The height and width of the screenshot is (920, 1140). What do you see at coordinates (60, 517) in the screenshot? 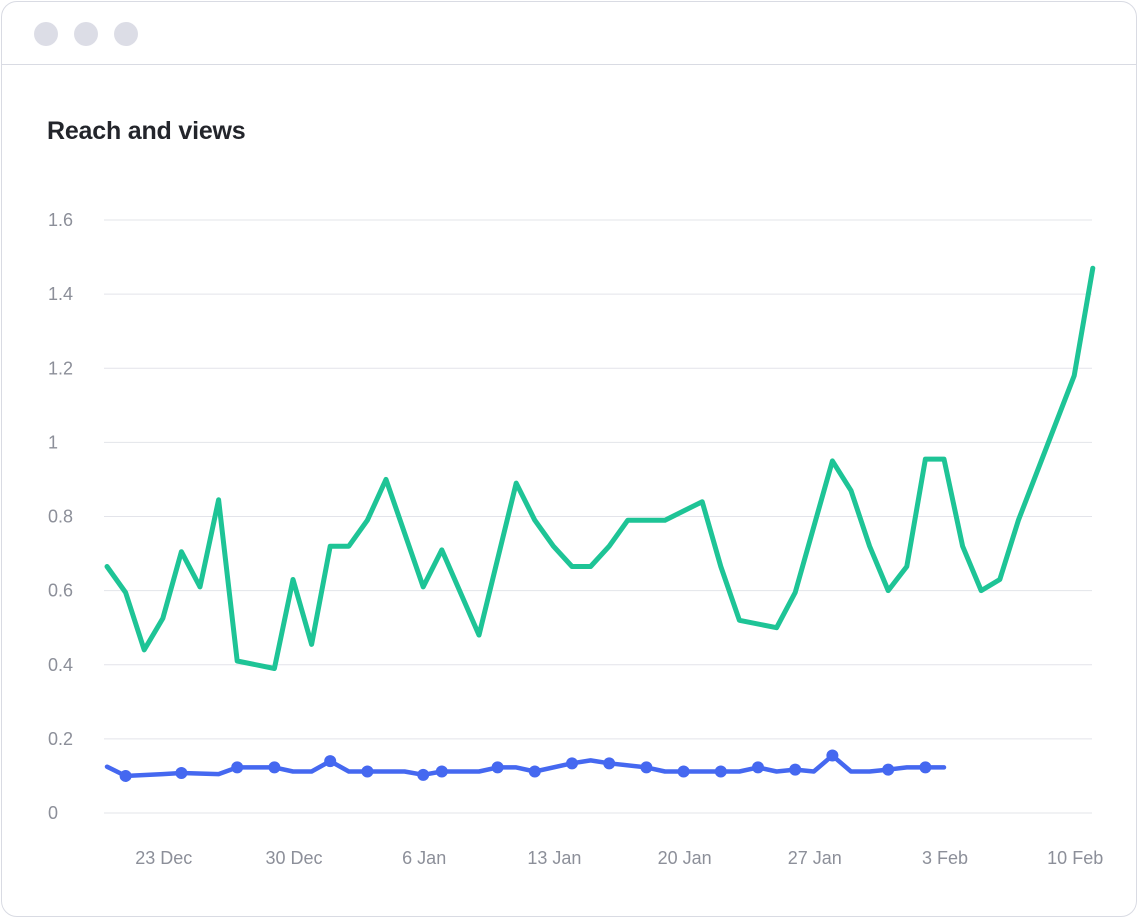
I see `y-tick-label: 0.8` at bounding box center [60, 517].